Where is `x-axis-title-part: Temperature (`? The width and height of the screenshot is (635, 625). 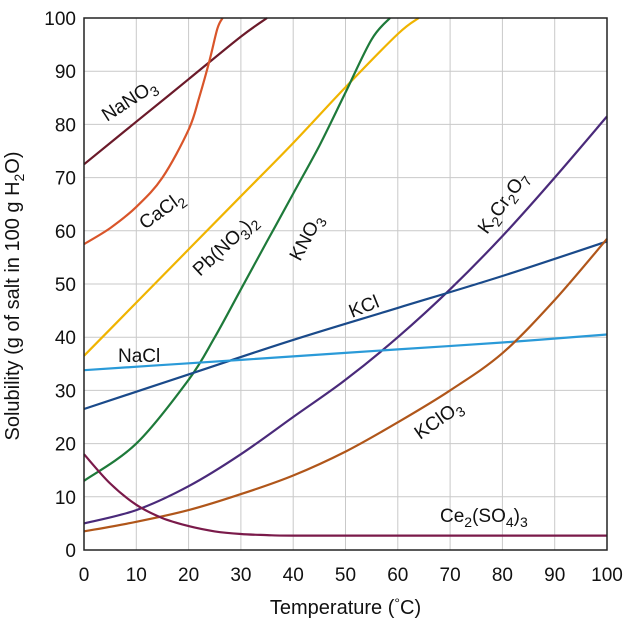
x-axis-title-part: Temperature ( is located at coordinates (332, 608).